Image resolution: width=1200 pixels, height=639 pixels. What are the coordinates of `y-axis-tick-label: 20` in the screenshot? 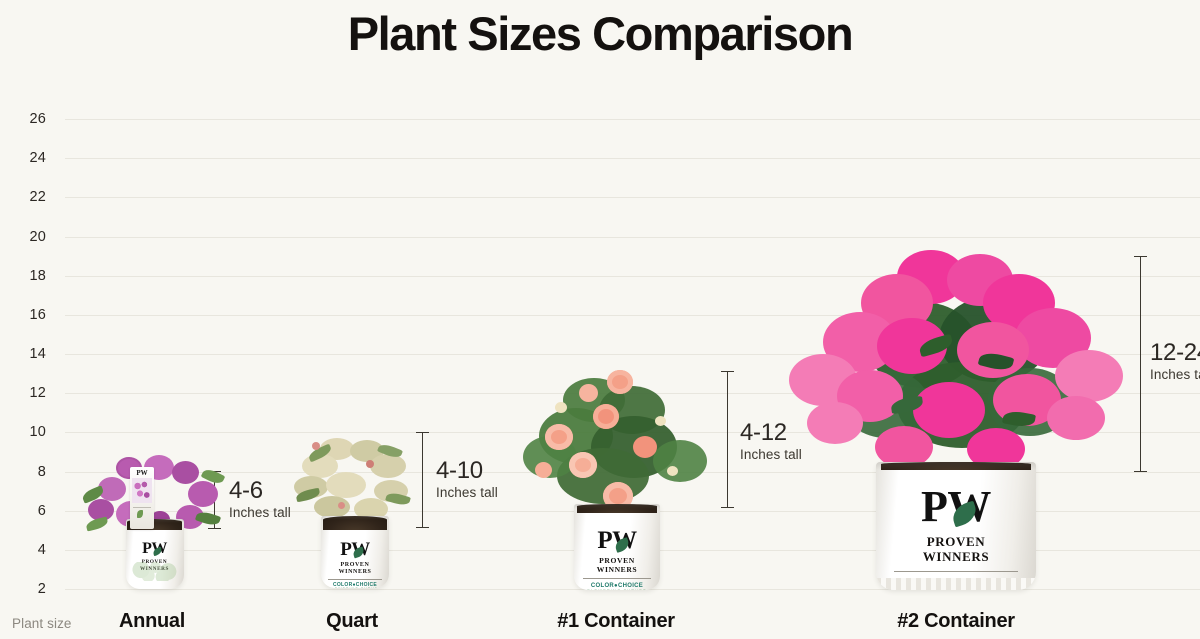 It's located at (37, 236).